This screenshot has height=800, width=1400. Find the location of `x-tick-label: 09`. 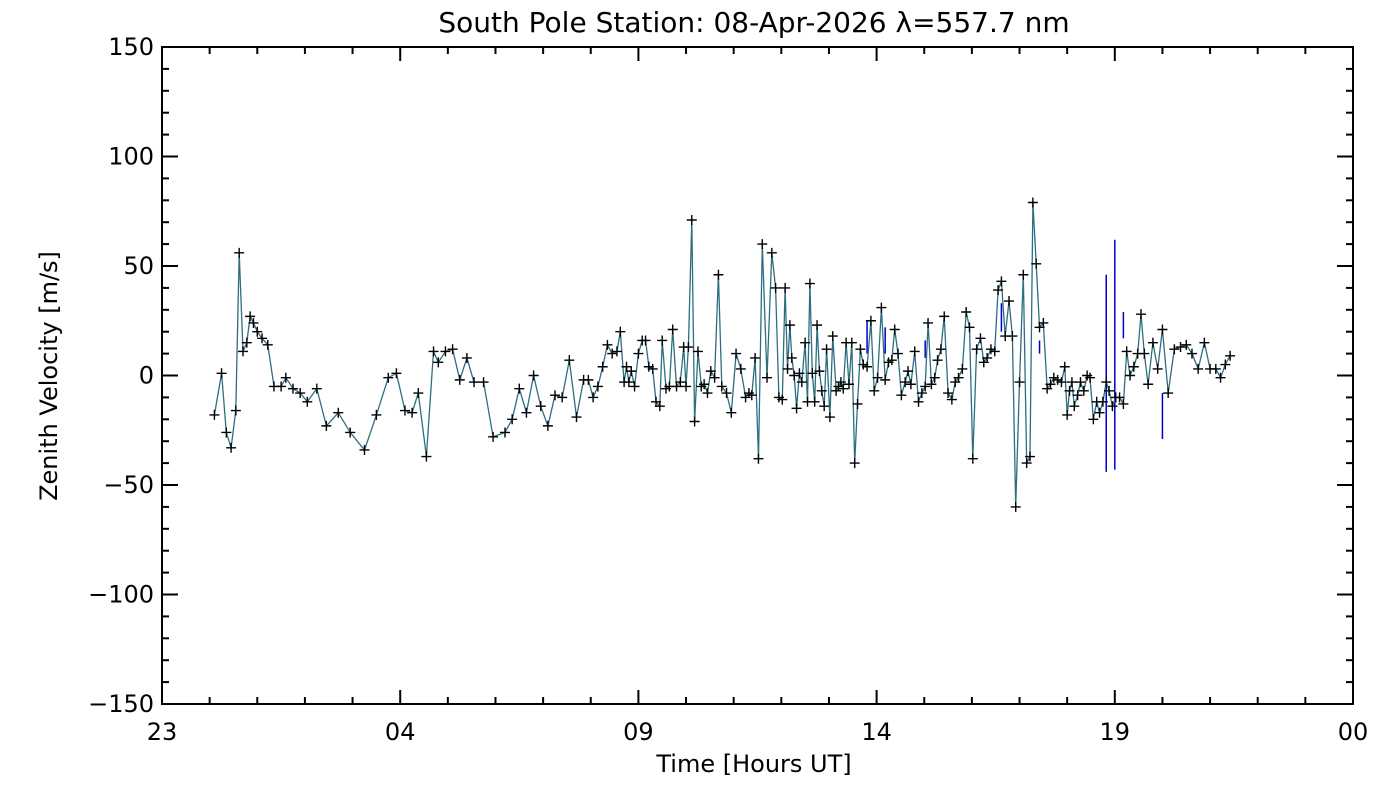

x-tick-label: 09 is located at coordinates (638, 732).